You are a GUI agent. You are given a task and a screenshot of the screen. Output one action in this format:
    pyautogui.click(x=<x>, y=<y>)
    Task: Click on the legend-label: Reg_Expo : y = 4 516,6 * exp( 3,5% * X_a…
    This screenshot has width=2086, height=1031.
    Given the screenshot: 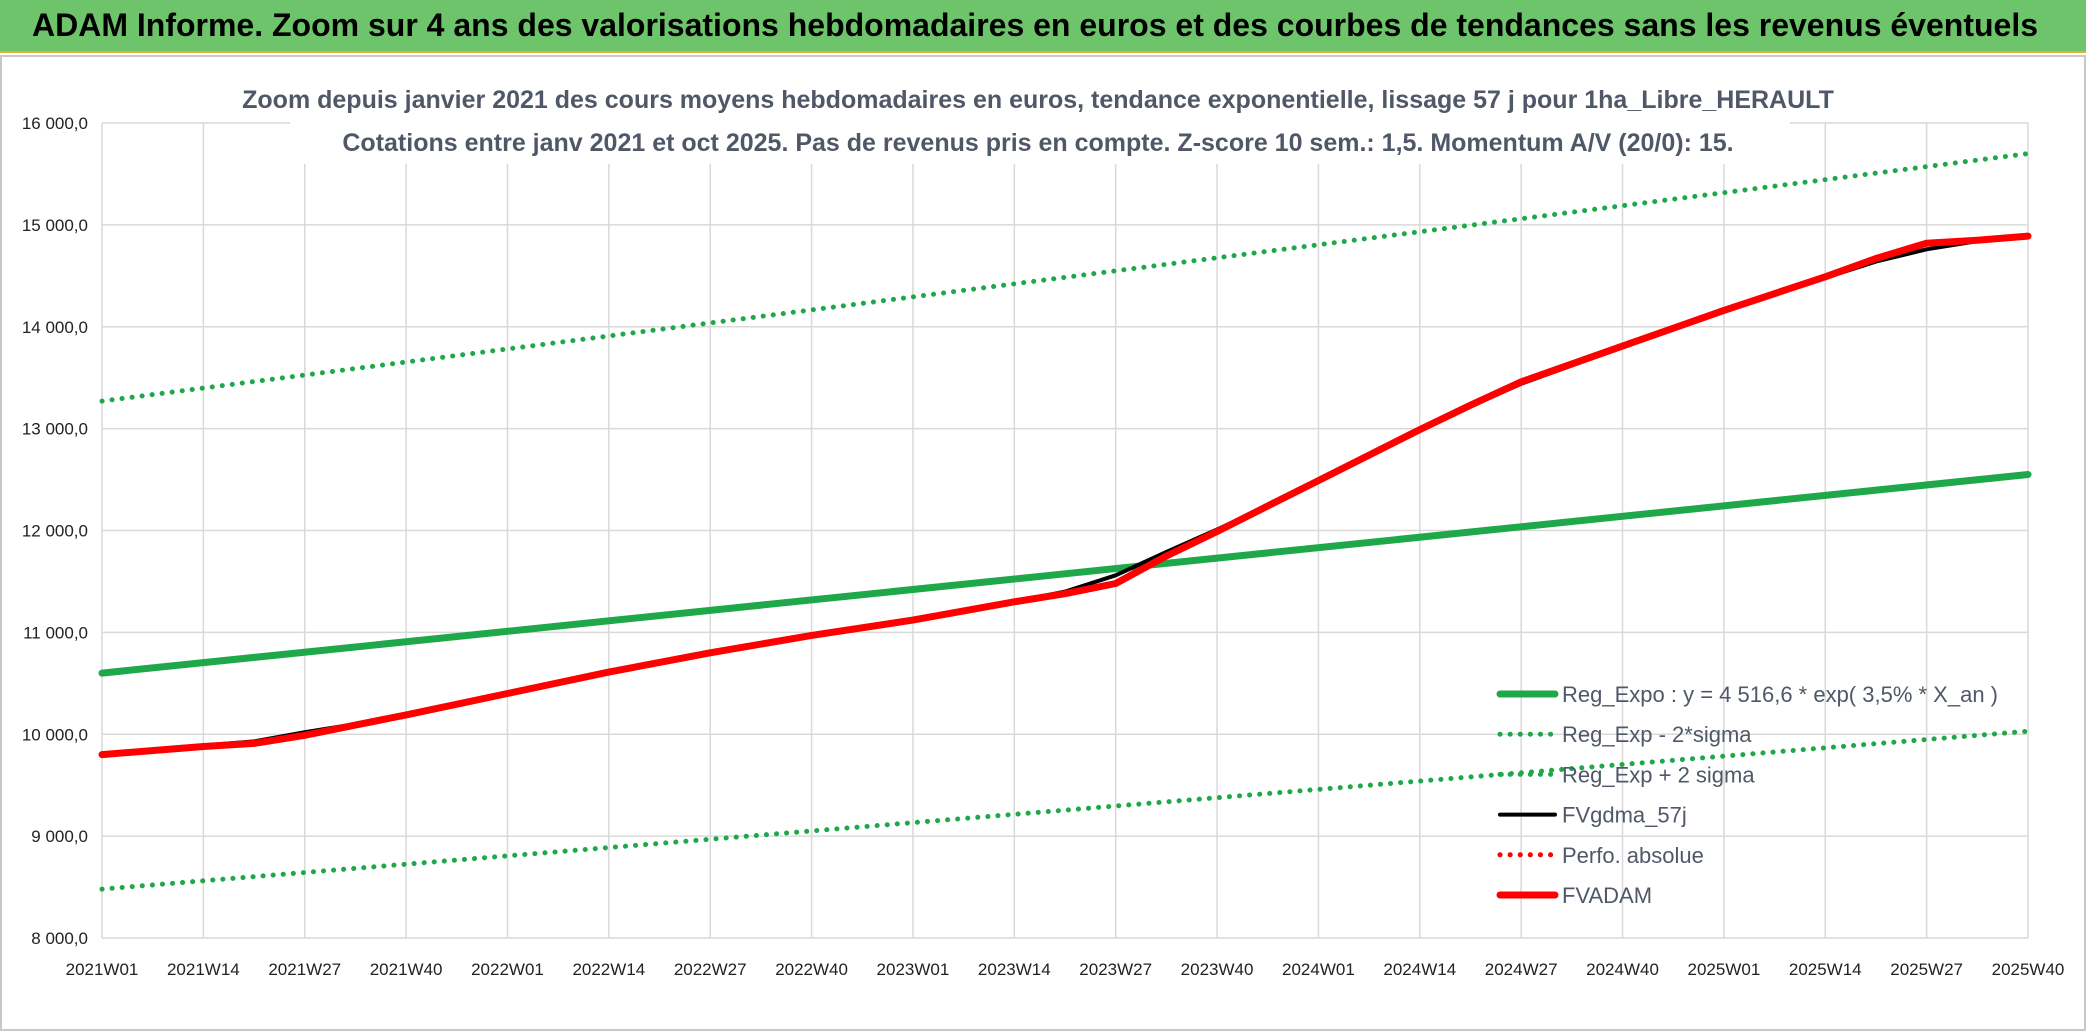 What is the action you would take?
    pyautogui.click(x=1780, y=694)
    